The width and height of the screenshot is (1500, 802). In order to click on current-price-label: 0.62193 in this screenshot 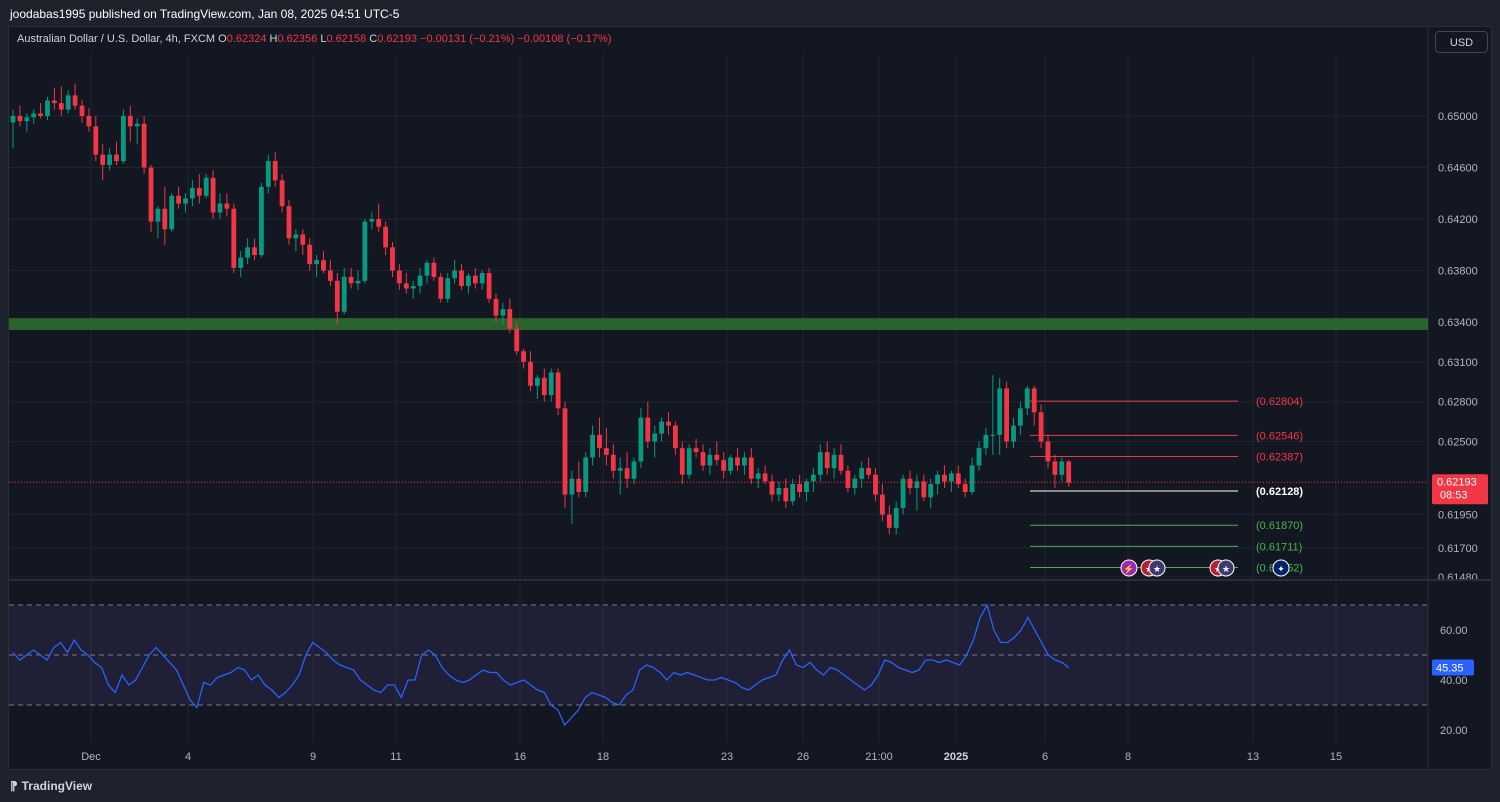, I will do `click(1457, 482)`.